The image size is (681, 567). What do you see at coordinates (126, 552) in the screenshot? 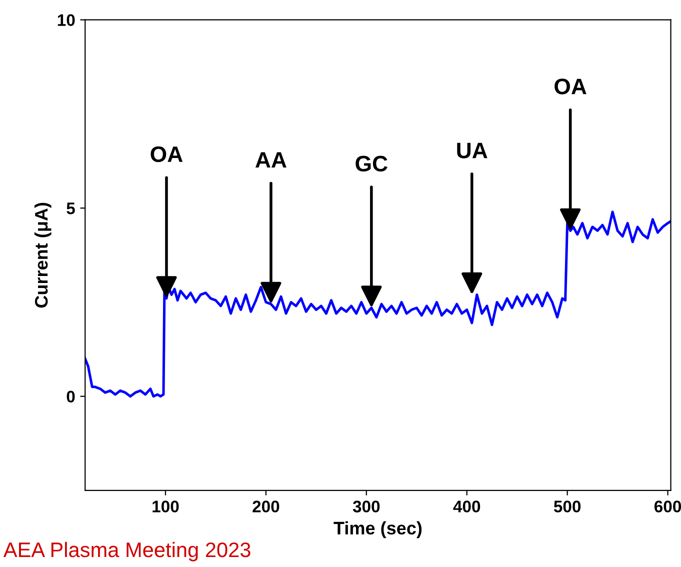
I see `text: AEA Plasma Meeting 2023` at bounding box center [126, 552].